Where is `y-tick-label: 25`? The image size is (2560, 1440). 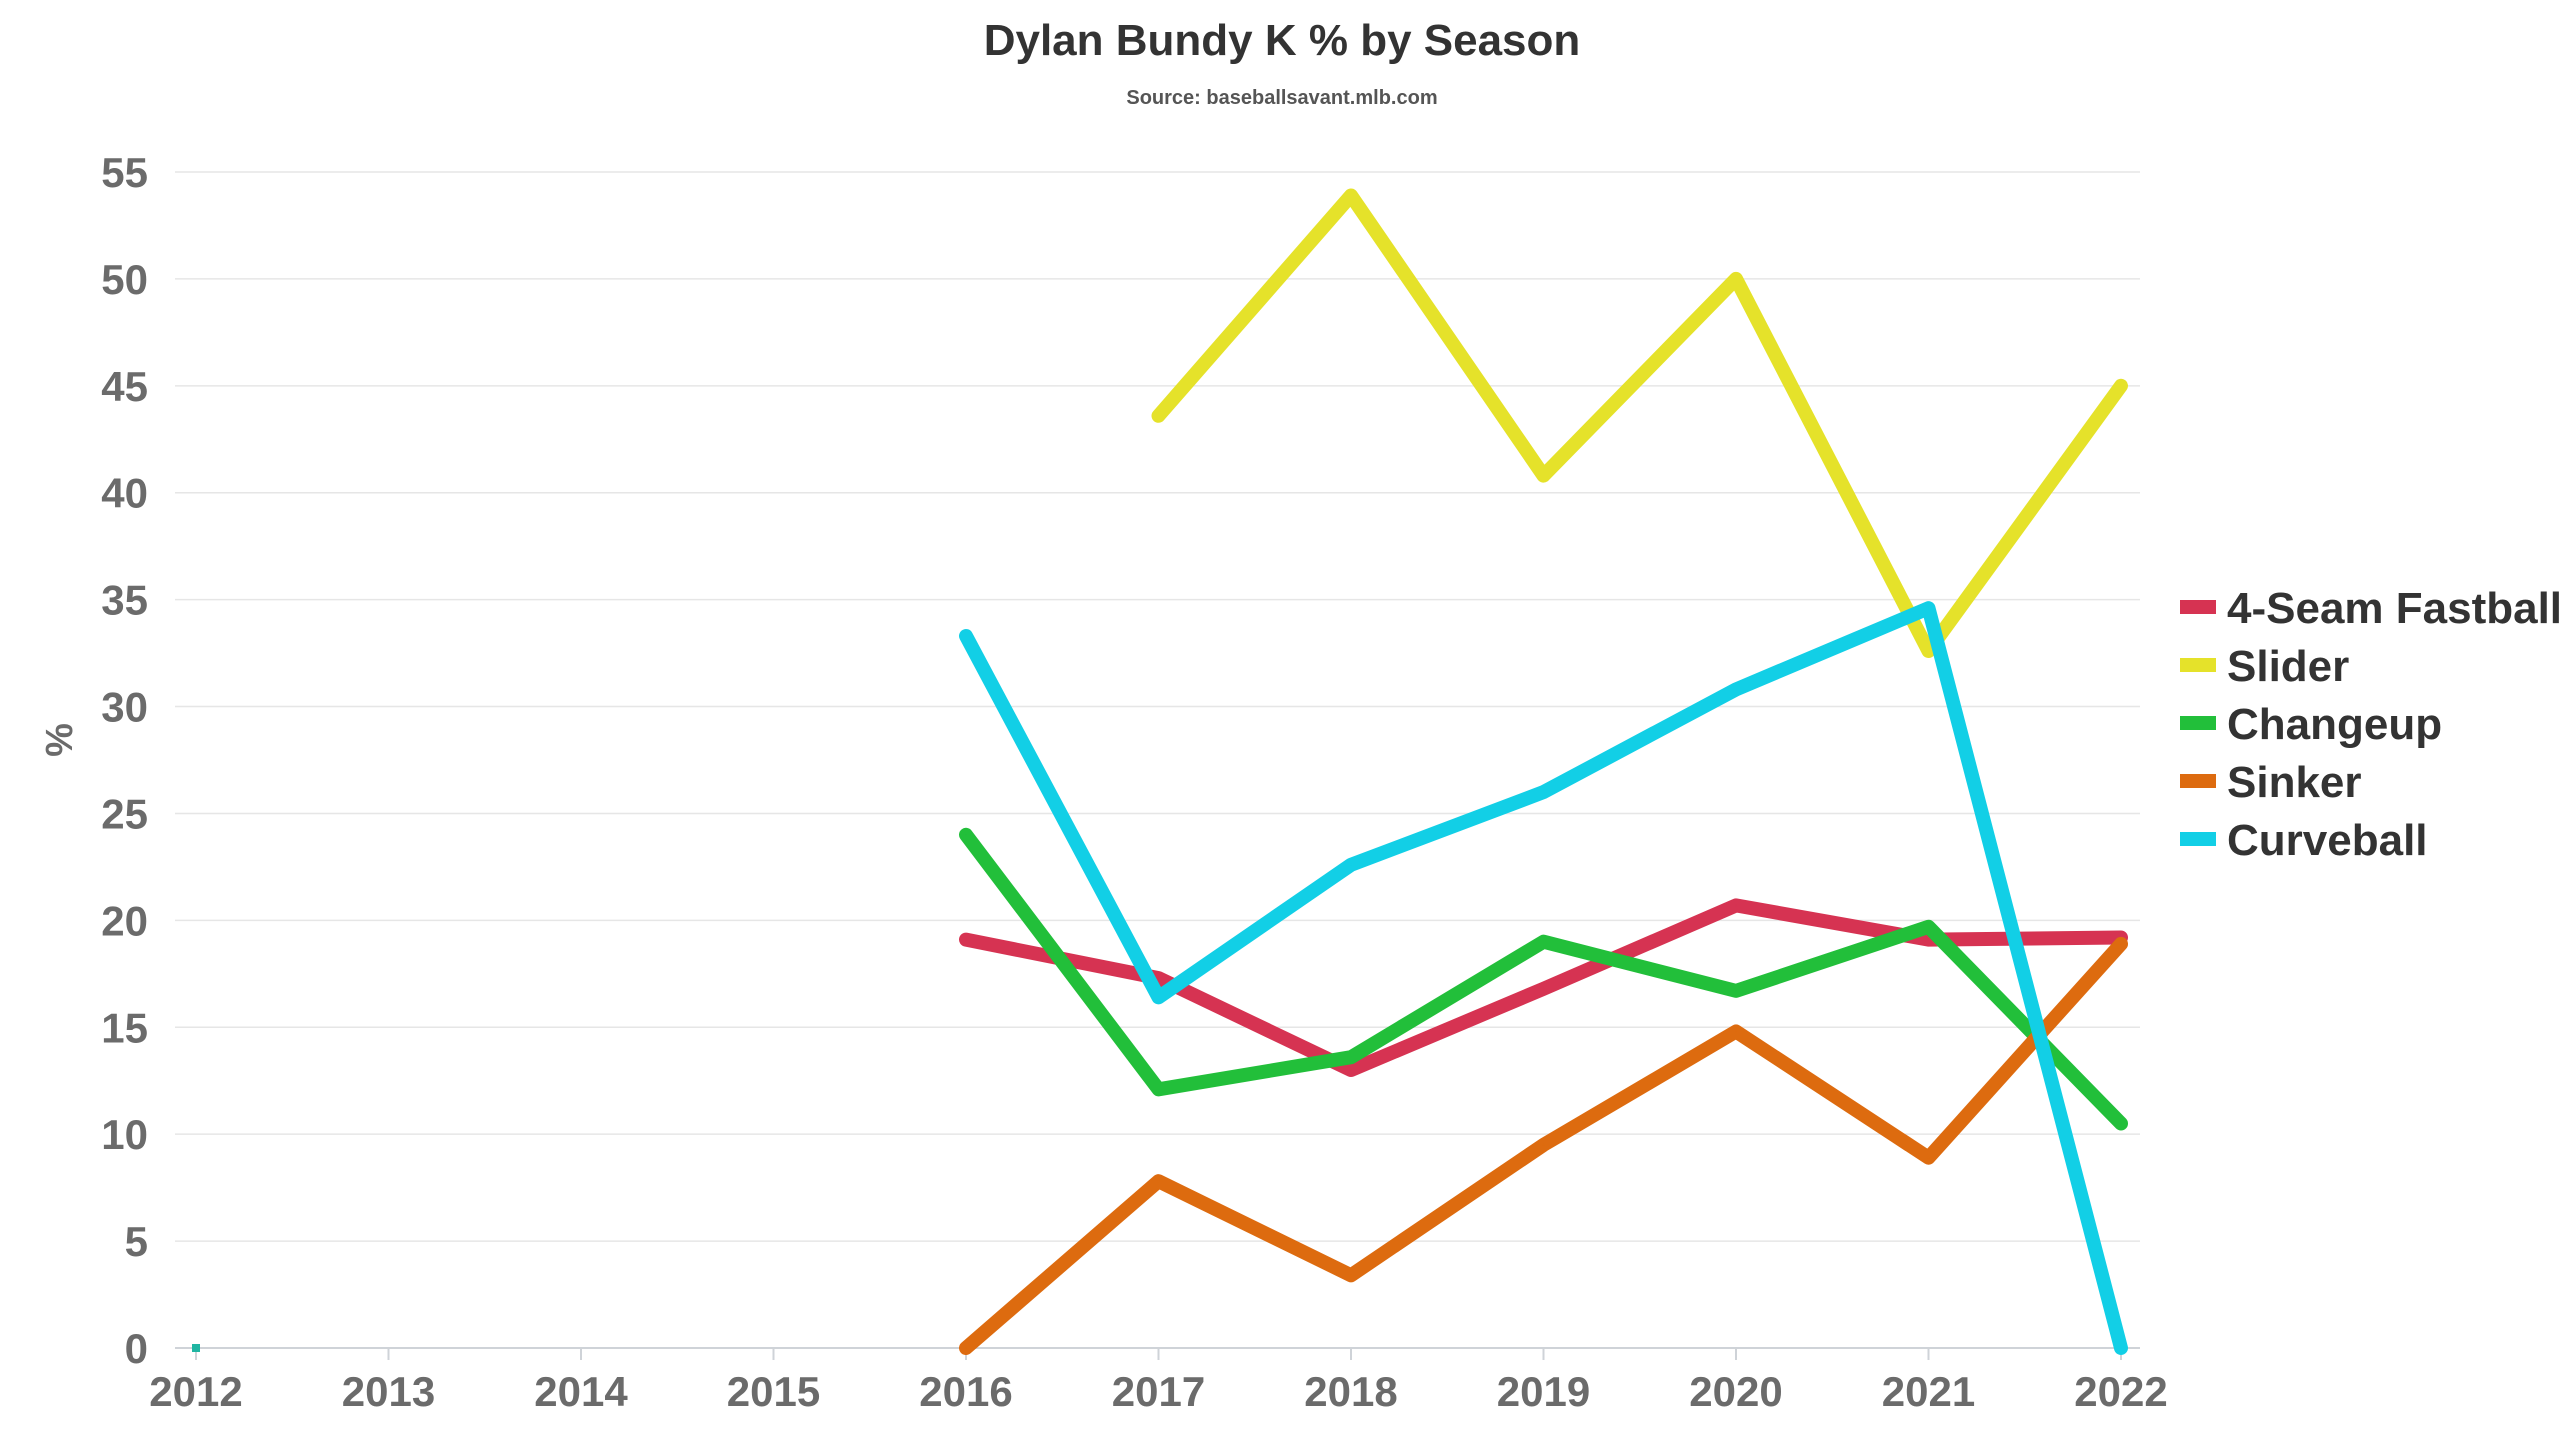
y-tick-label: 25 is located at coordinates (124, 813).